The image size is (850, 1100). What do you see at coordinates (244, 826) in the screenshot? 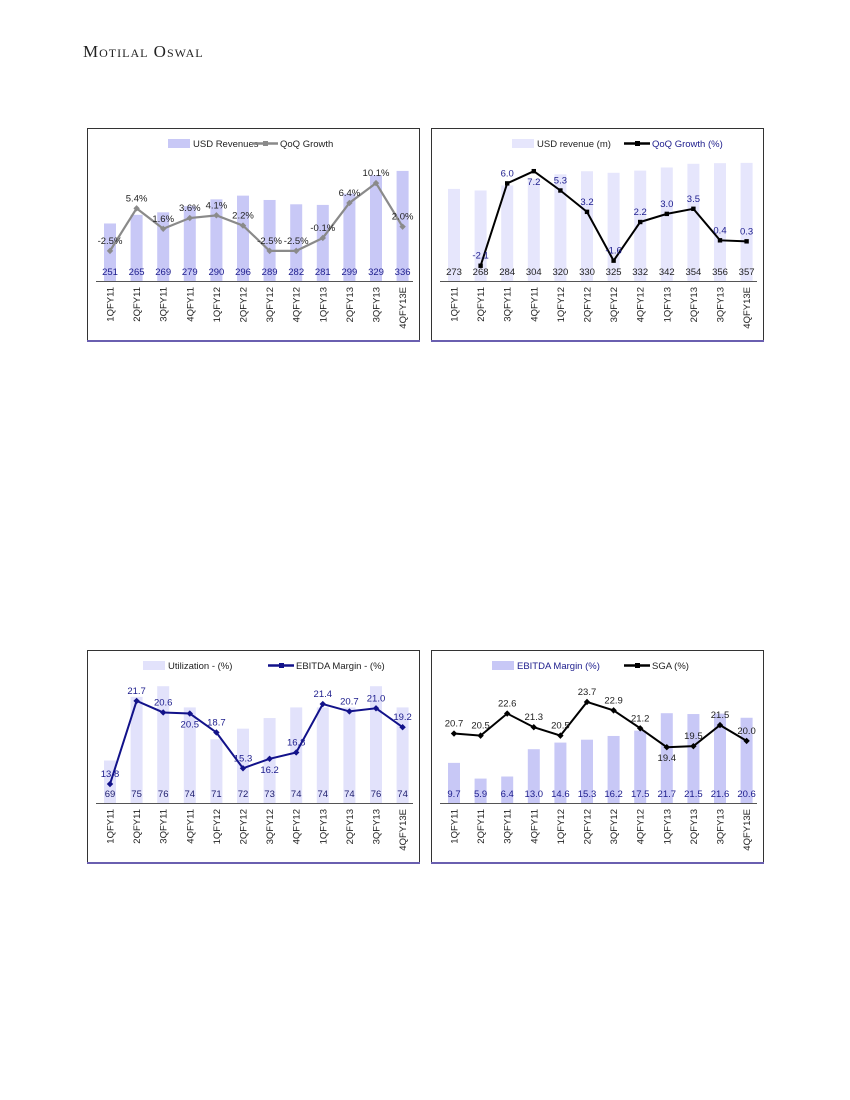
I see `x-tick-label: 2QFY12` at bounding box center [244, 826].